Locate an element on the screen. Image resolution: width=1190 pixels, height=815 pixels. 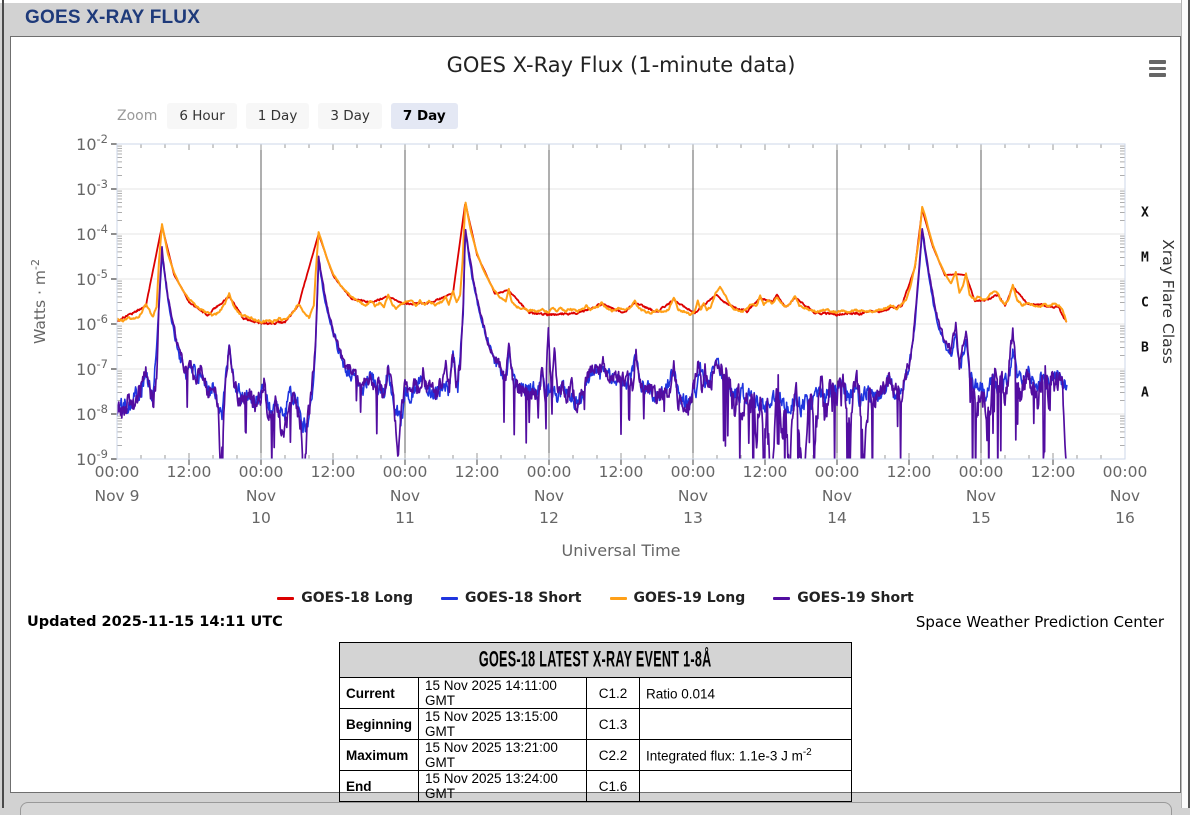
svg-text: 10⁻⁴ is located at coordinates (92, 233).